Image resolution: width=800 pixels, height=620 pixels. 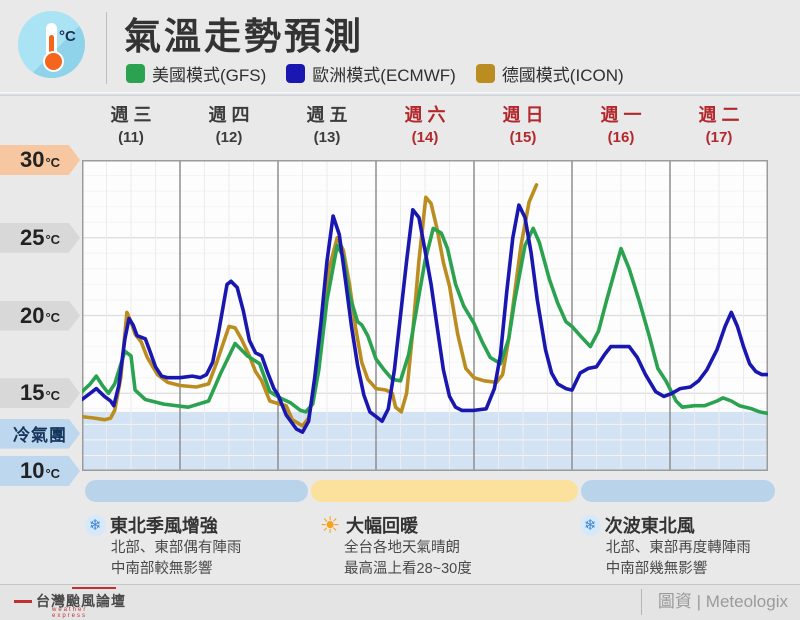 What do you see at coordinates (32, 470) in the screenshot?
I see `tick-value: 10` at bounding box center [32, 470].